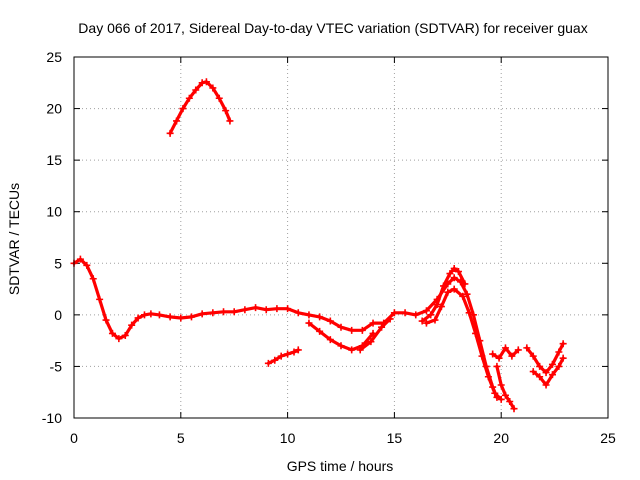  I want to click on x-axis-label: GPS time / hours, so click(340, 466).